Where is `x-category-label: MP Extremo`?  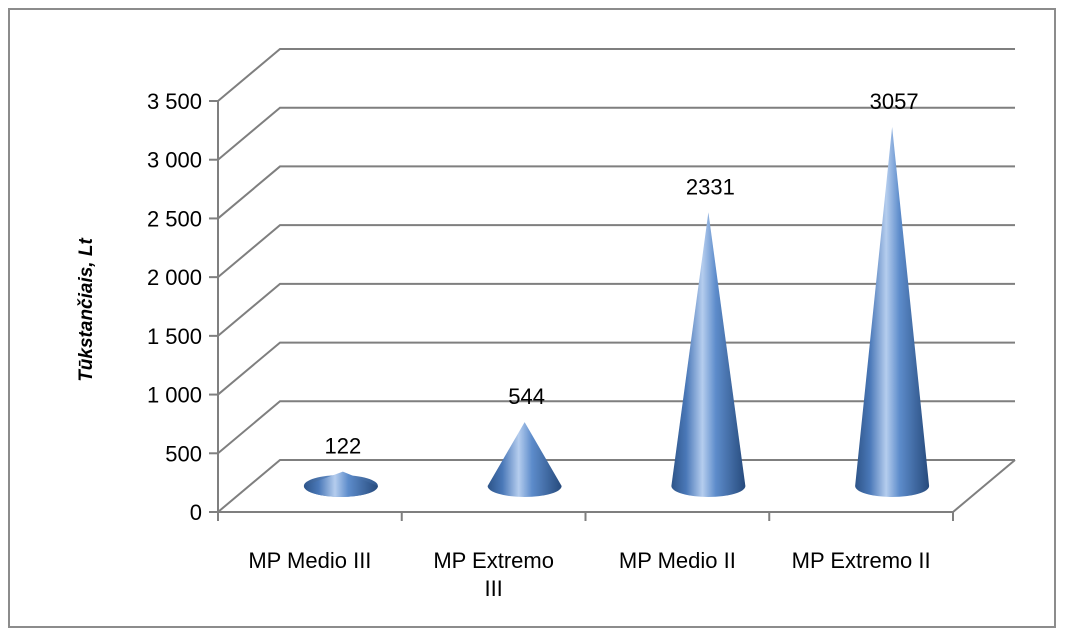
x-category-label: MP Extremo is located at coordinates (493, 560).